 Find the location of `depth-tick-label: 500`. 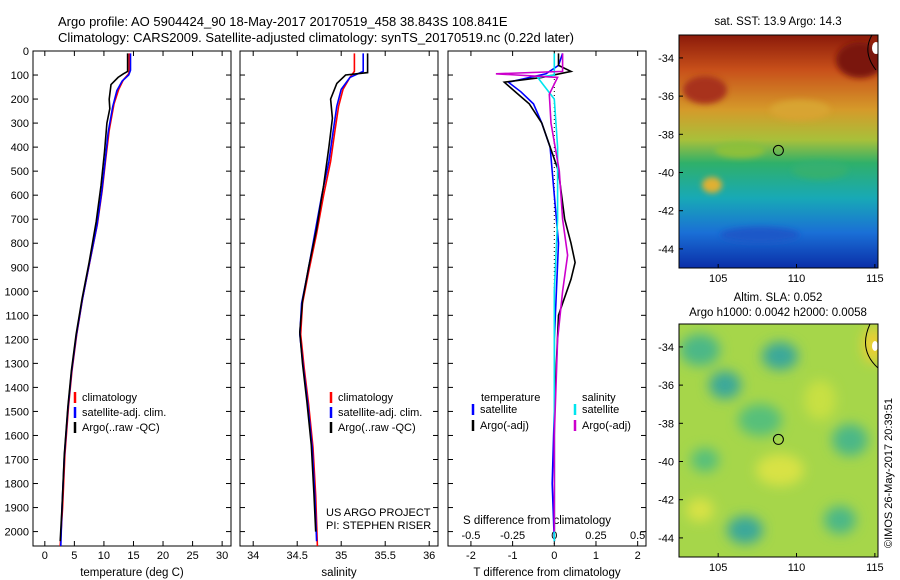

depth-tick-label: 500 is located at coordinates (20, 172).